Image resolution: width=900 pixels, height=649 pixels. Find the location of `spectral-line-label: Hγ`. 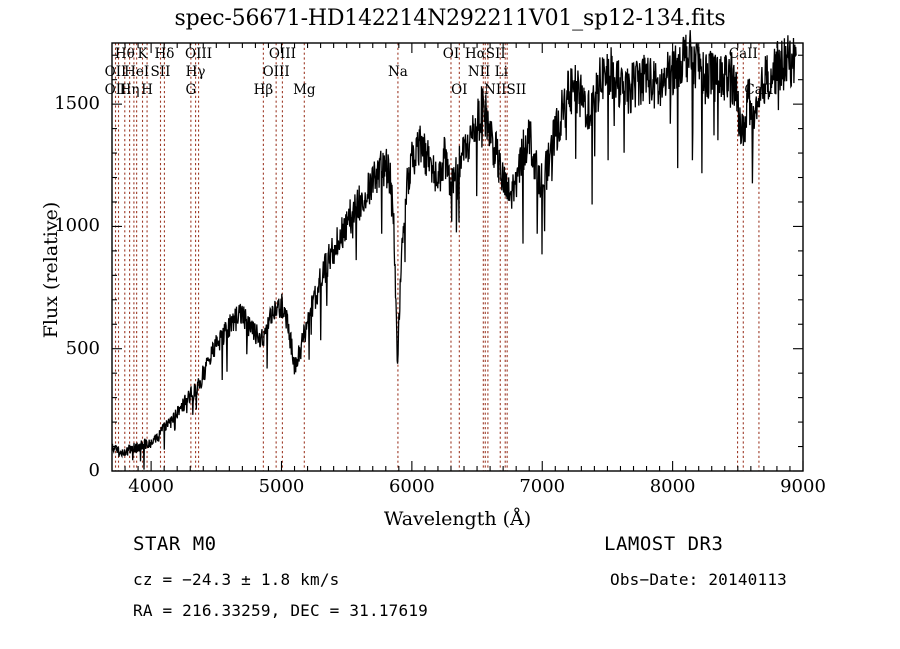

spectral-line-label: Hγ is located at coordinates (195, 72).